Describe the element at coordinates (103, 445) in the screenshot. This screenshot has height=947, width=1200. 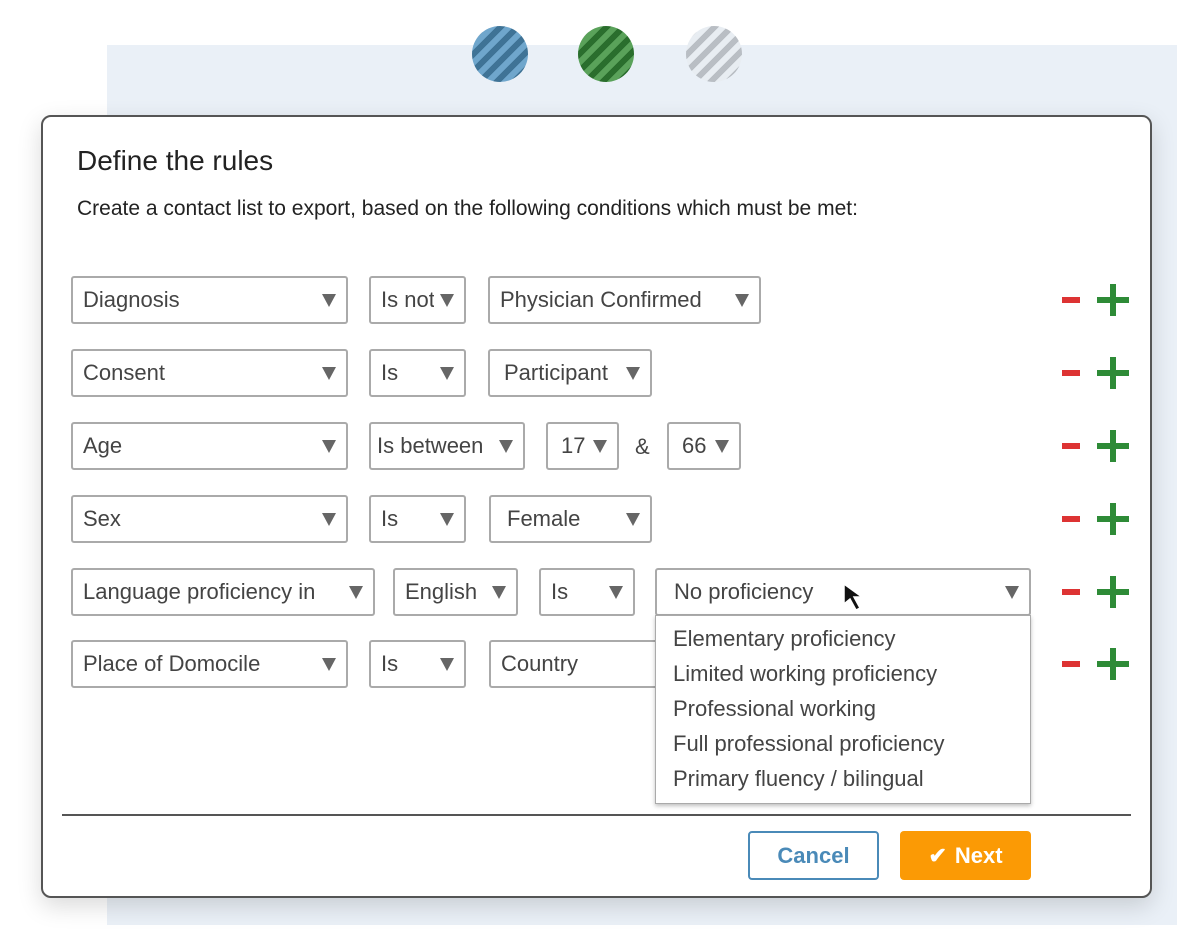
I see `select-value: Age` at that location.